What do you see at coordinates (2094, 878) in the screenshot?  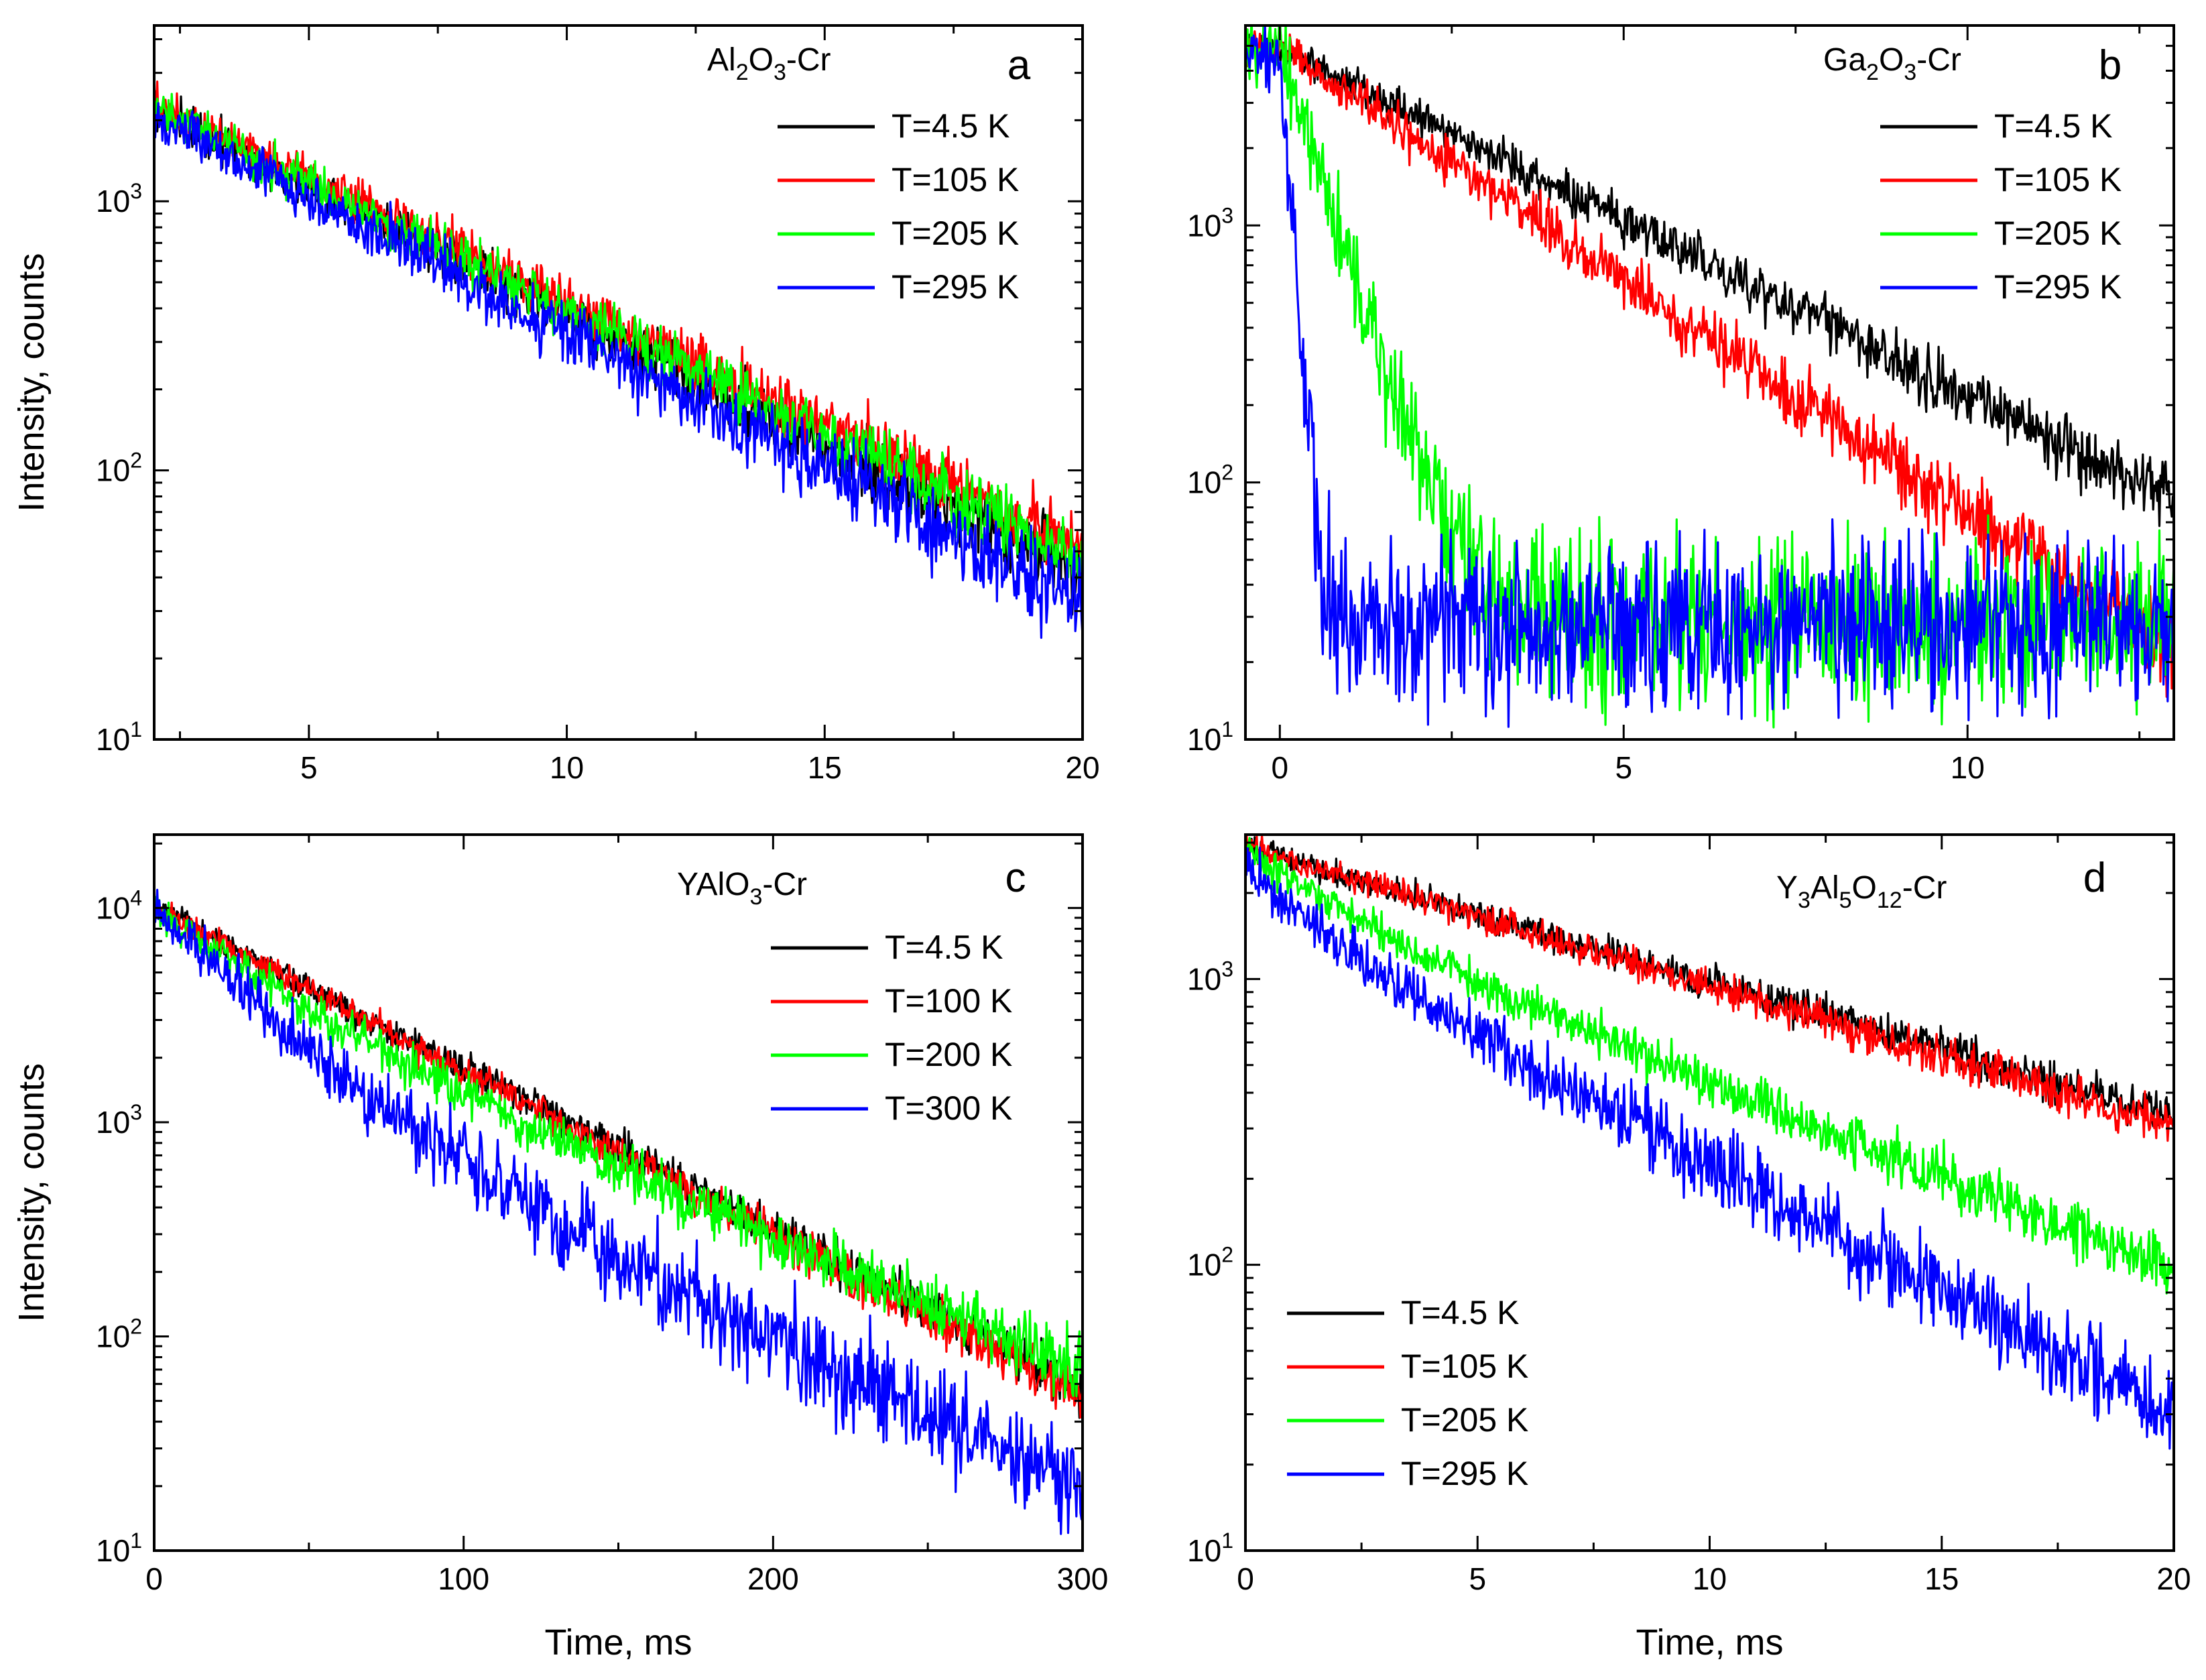 I see `panel-letter: d` at bounding box center [2094, 878].